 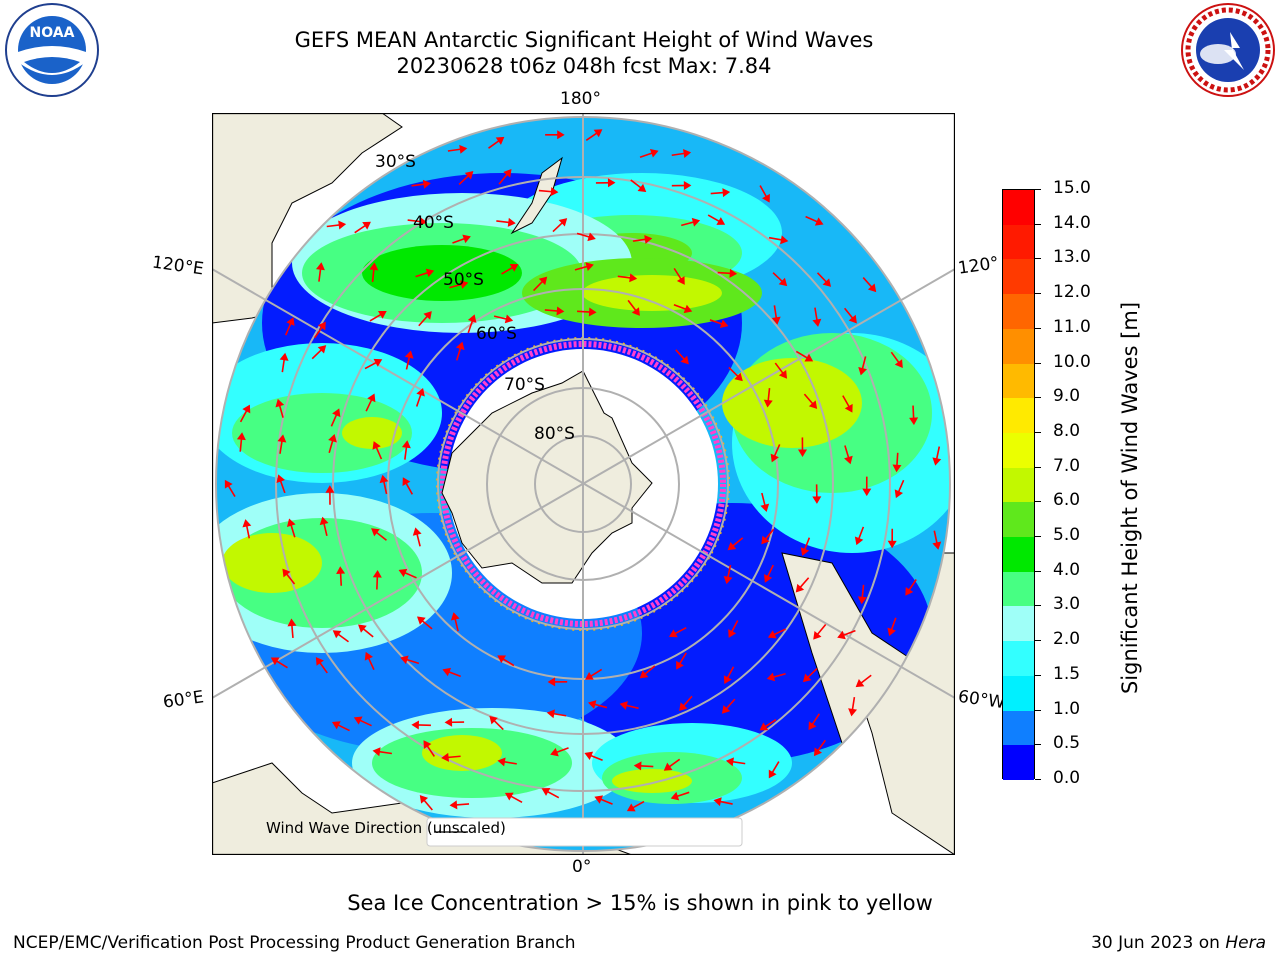 I want to click on lat-label-40s: 40°S, so click(x=433, y=223).